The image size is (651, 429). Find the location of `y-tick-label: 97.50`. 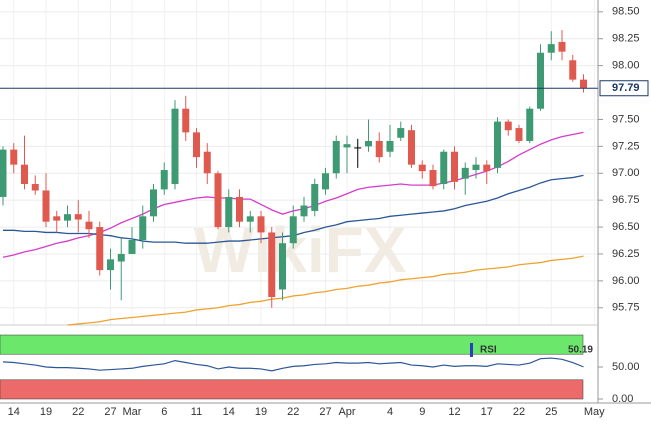

y-tick-label: 97.50 is located at coordinates (626, 119).